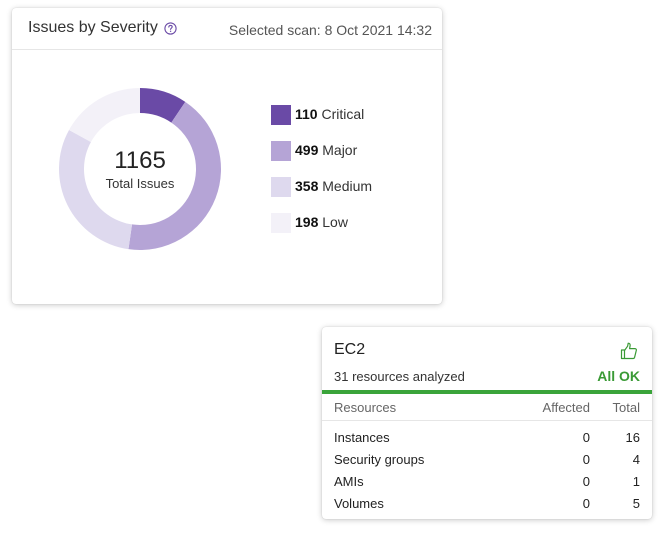  What do you see at coordinates (281, 223) in the screenshot?
I see `legend-swatch-low` at bounding box center [281, 223].